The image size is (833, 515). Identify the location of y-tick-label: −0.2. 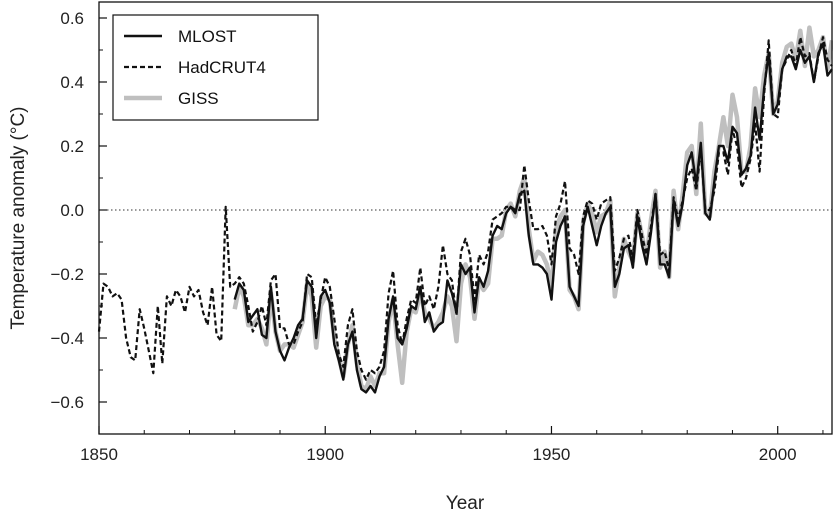
(67, 274).